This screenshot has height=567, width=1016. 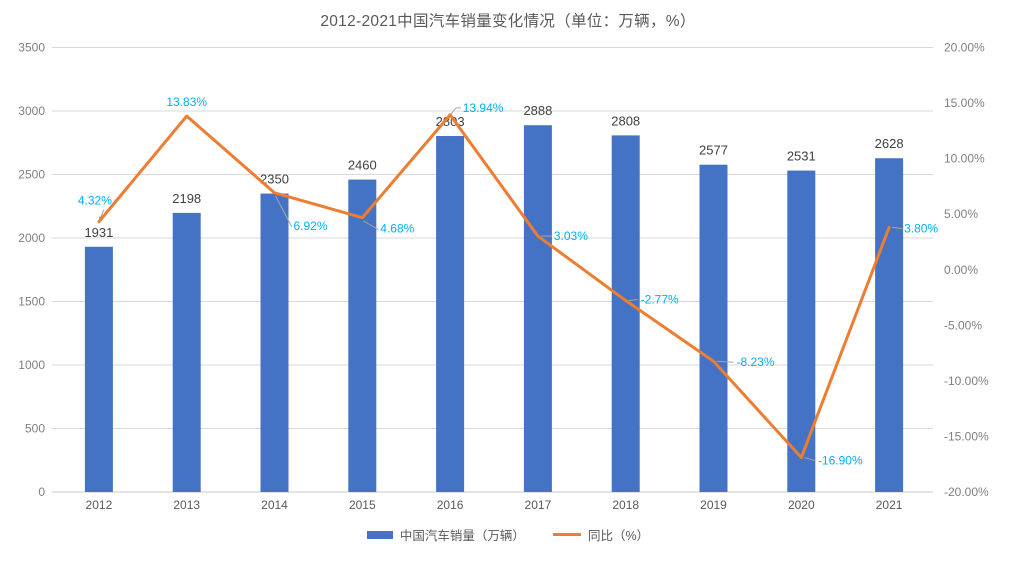 I want to click on bar-value-label: 2628, so click(x=889, y=143).